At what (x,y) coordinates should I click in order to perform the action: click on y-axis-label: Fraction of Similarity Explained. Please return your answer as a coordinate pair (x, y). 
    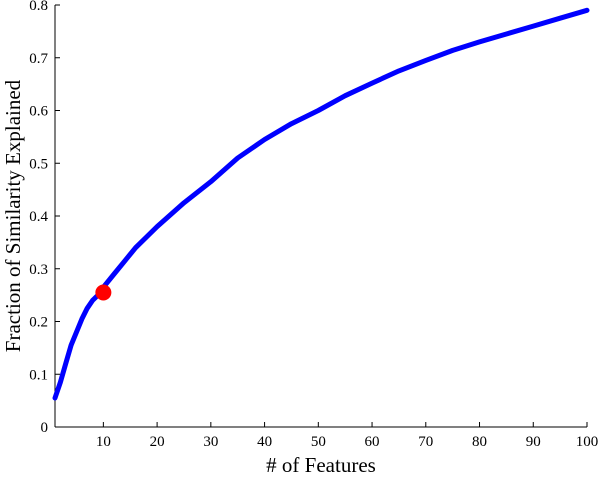
    Looking at the image, I should click on (13, 215).